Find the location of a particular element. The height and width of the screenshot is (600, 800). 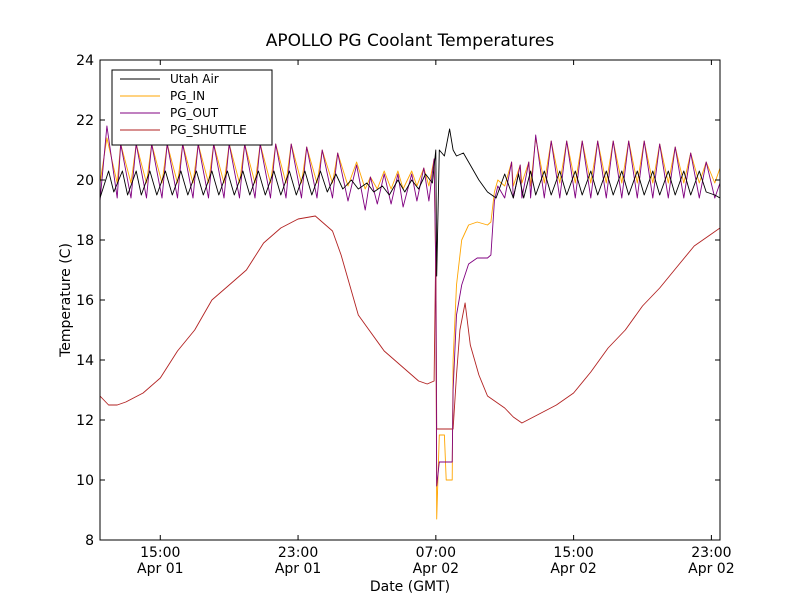

y-tick-label: 8 is located at coordinates (89, 541).